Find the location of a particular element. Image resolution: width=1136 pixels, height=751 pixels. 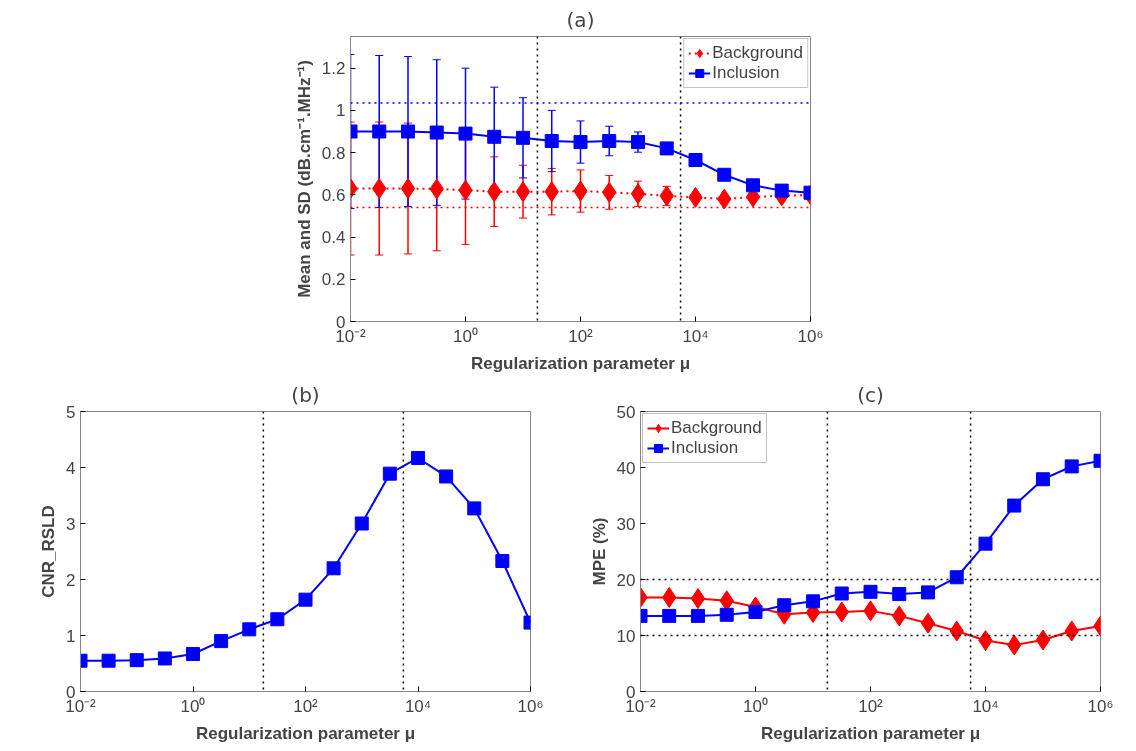

y-tick-label: 20 is located at coordinates (626, 580).